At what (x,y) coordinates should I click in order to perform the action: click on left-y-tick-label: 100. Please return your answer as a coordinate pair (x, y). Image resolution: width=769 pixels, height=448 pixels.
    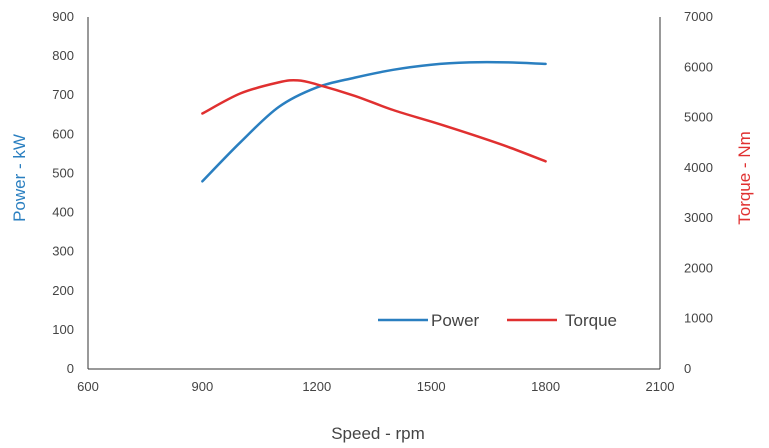
    Looking at the image, I should click on (63, 329).